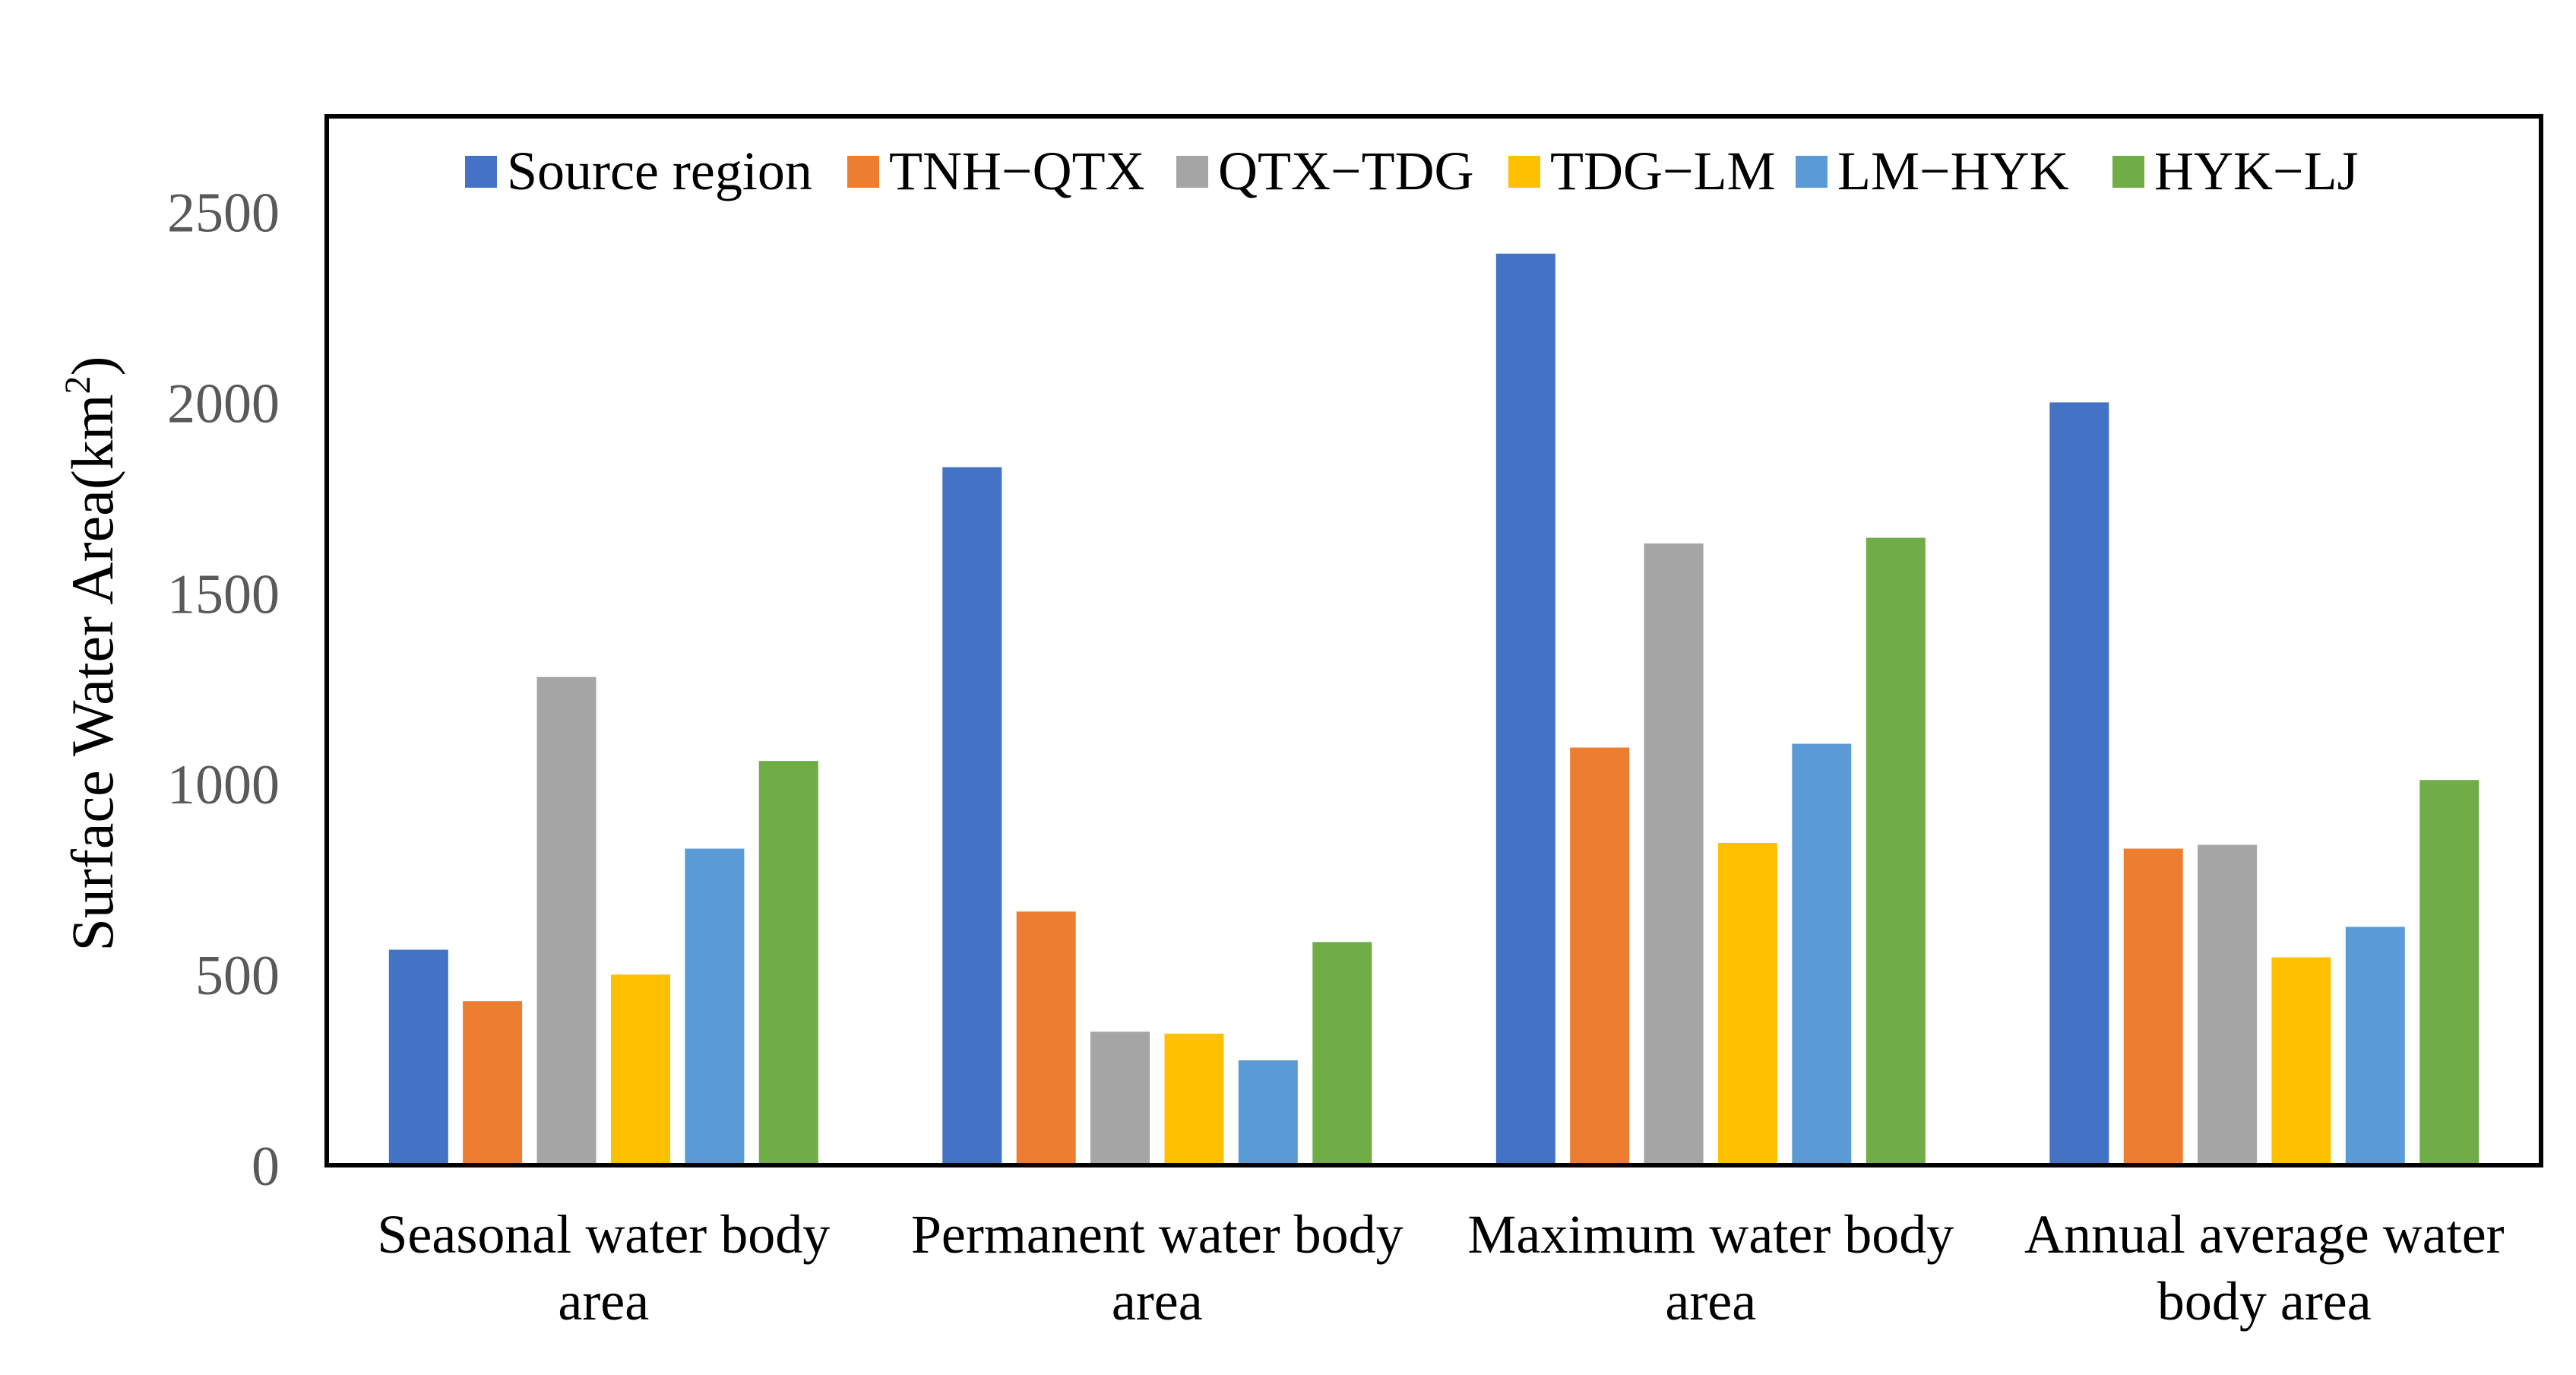 The image size is (2576, 1375). Describe the element at coordinates (78, 385) in the screenshot. I see `y-axis-label-superscript: 2` at that location.